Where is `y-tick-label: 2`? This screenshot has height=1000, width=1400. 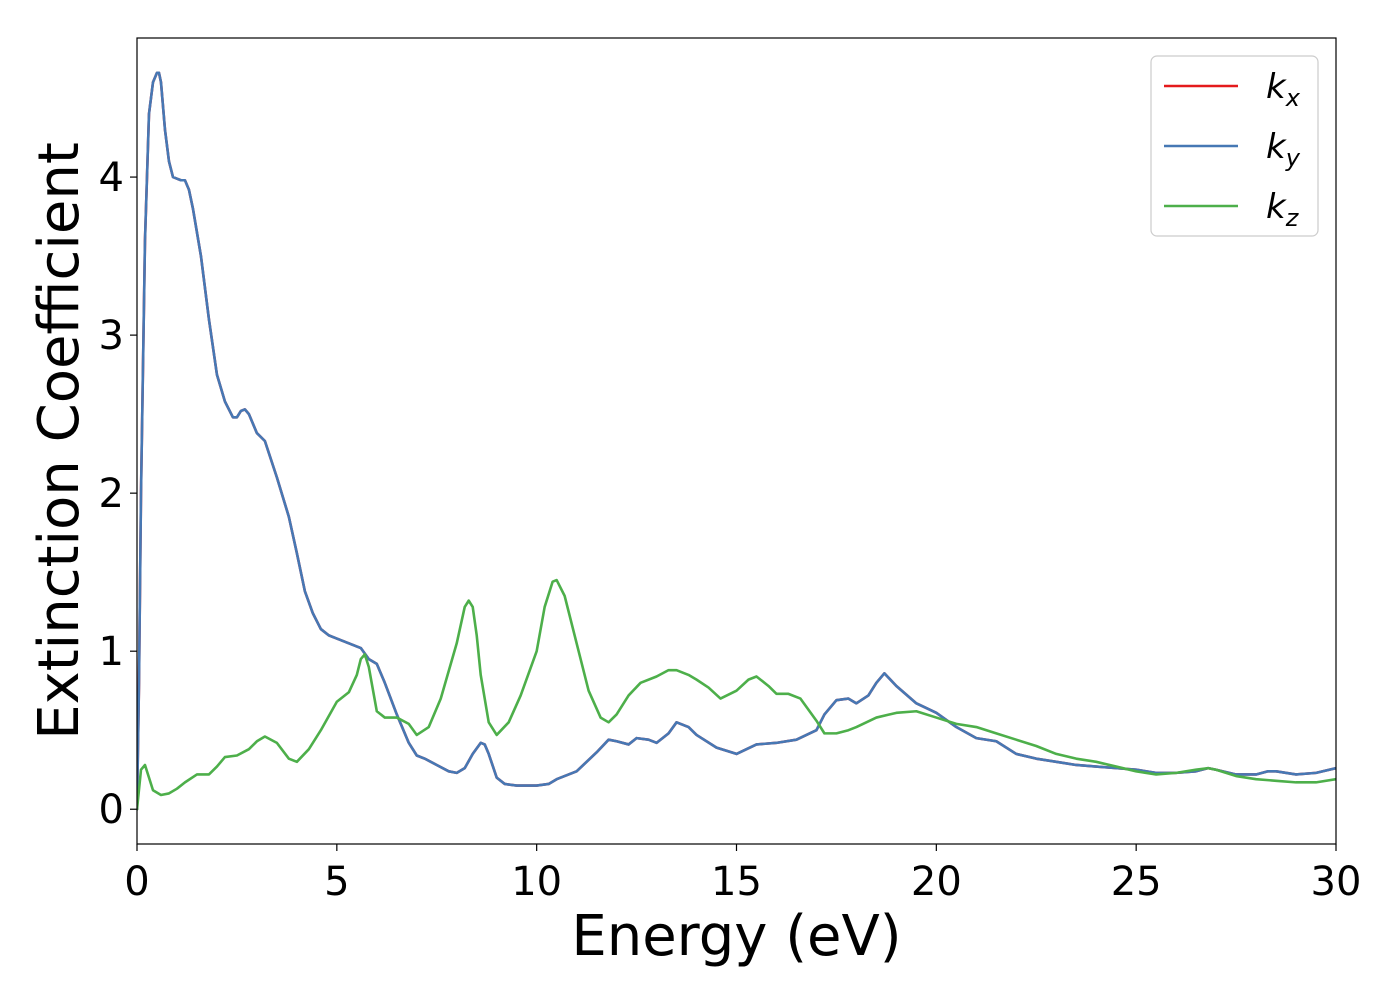
y-tick-label: 2 is located at coordinates (111, 494).